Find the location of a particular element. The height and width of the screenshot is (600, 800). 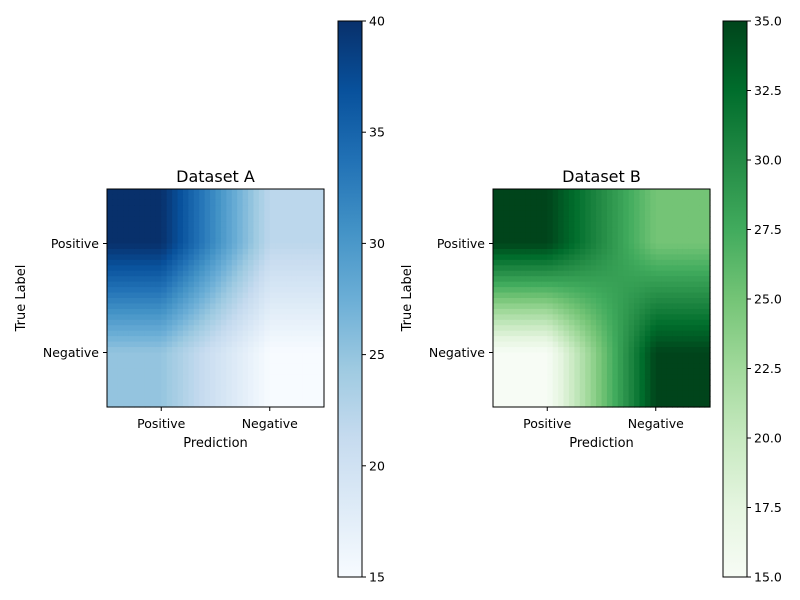

heatmap-area is located at coordinates (216, 298).